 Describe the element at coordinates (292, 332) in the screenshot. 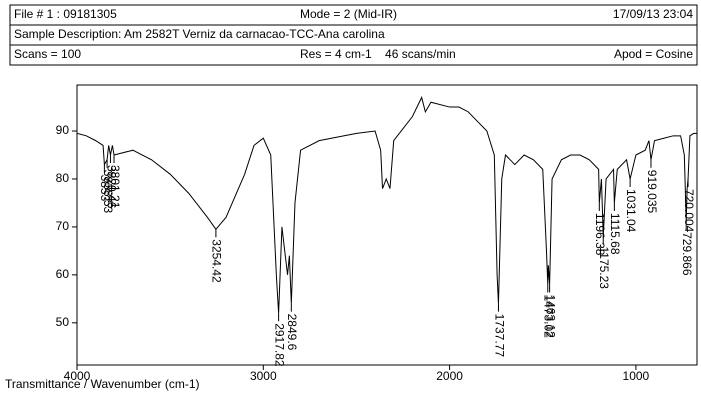

I see `peak-label: 2849.6` at that location.